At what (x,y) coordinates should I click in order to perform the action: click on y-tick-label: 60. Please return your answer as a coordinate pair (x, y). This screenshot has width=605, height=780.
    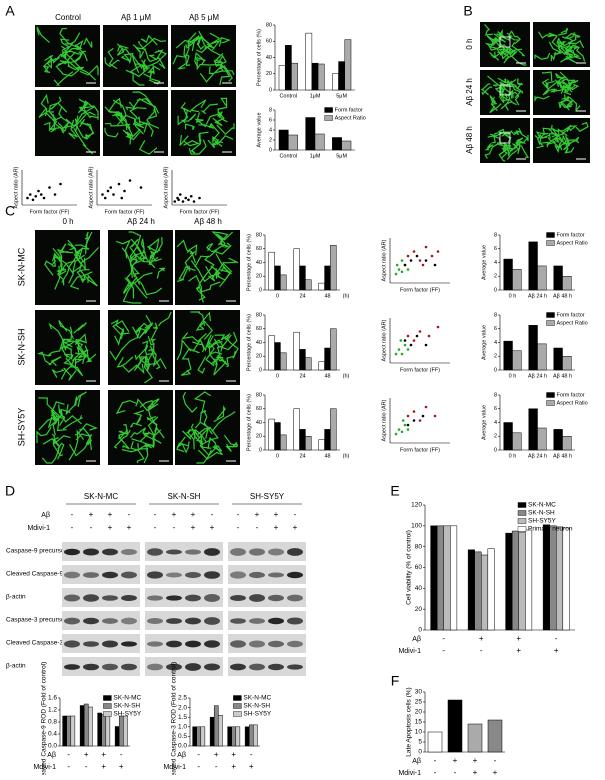
    Looking at the image, I should click on (259, 329).